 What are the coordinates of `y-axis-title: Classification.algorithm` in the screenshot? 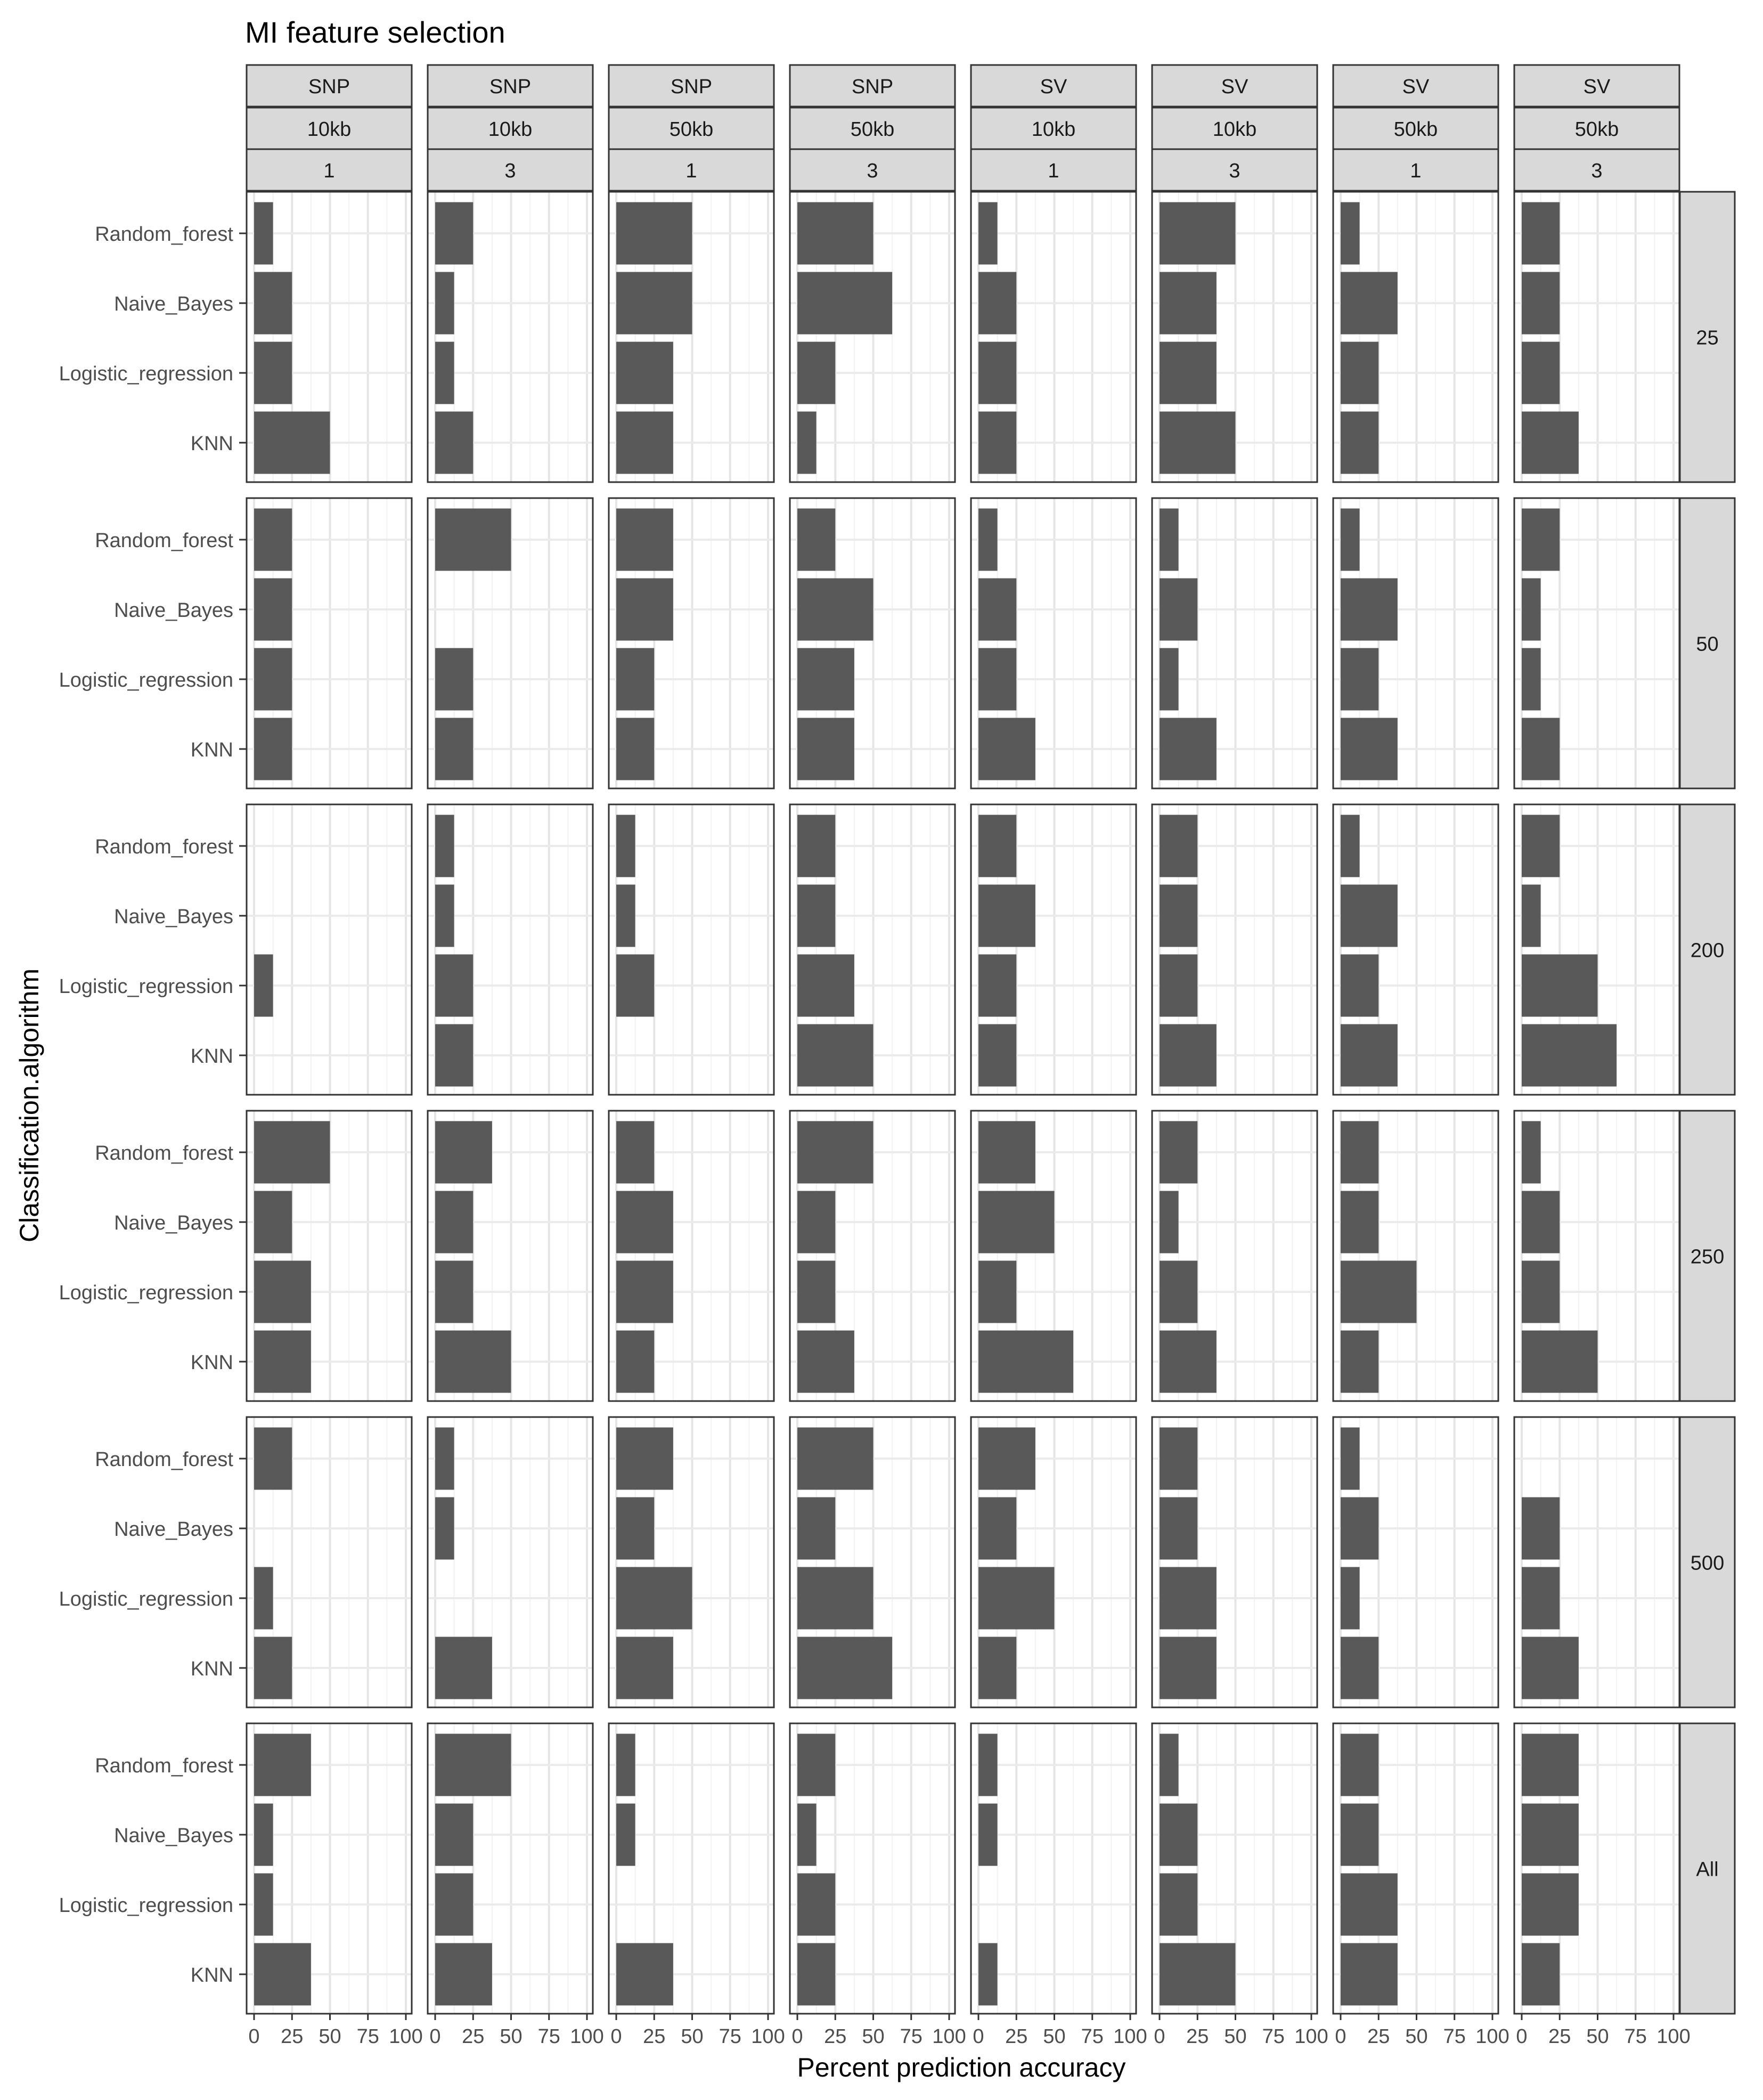 It's located at (29, 1105).